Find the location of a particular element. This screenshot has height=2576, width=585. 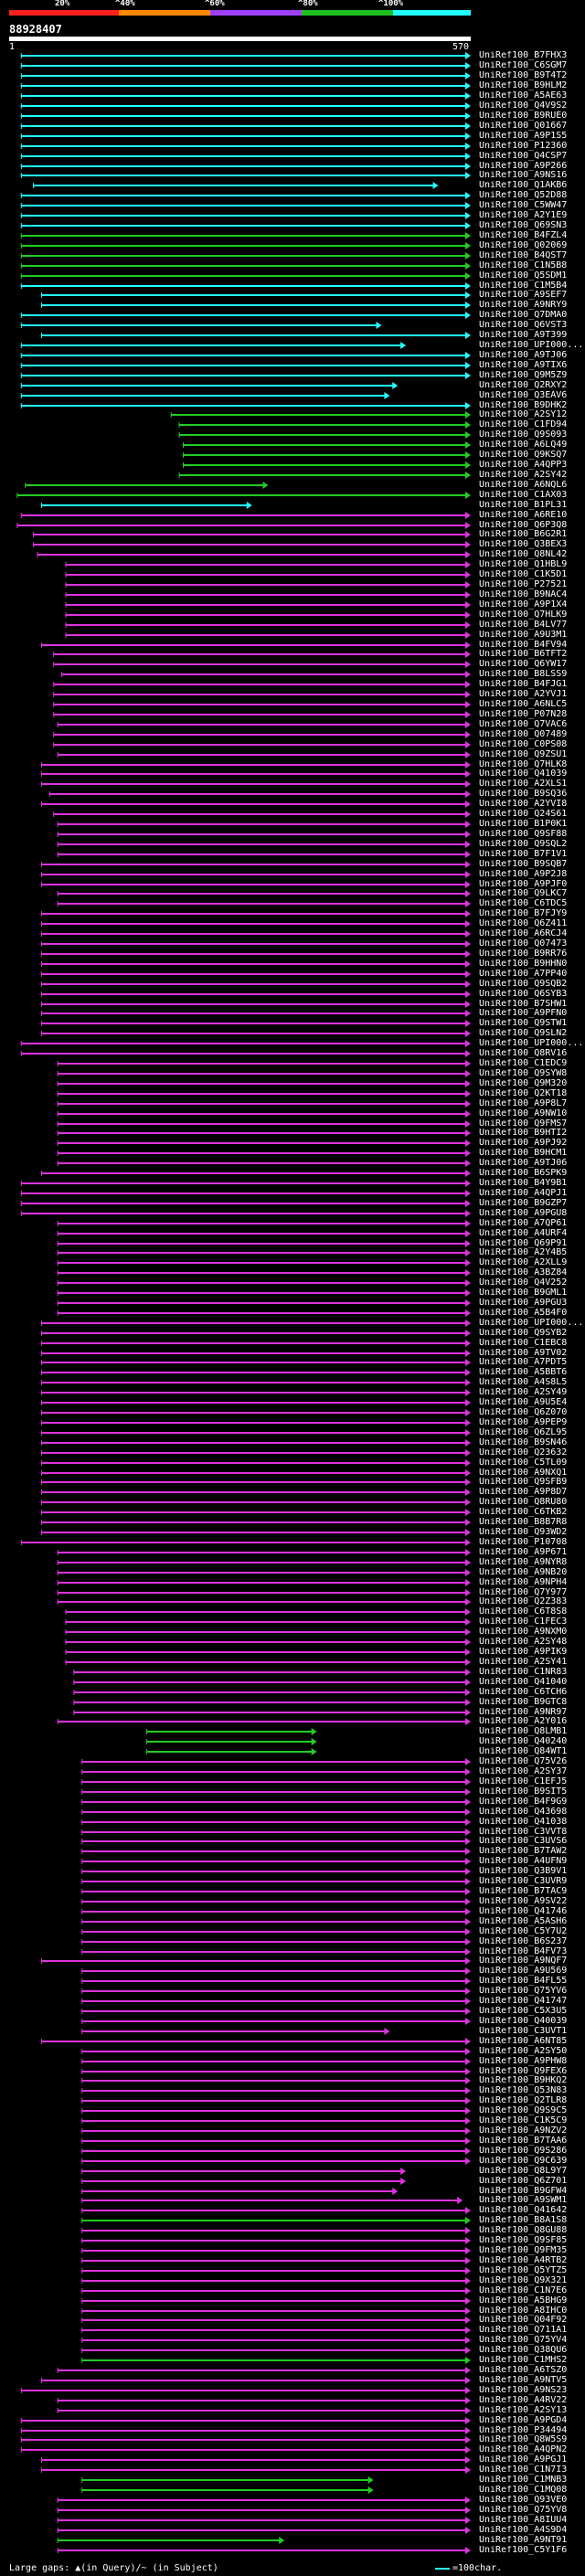

hit-link: UniRef100_A9NB20 is located at coordinates (523, 1572).